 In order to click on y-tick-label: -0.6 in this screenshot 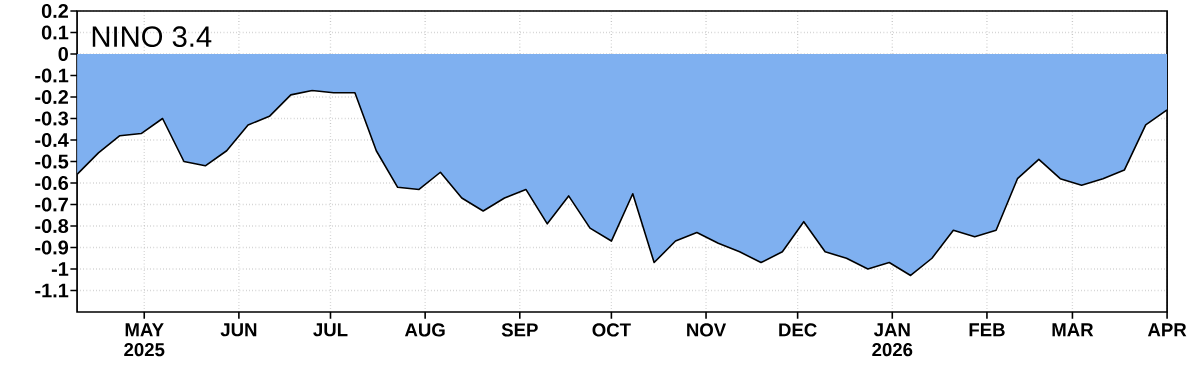, I will do `click(52, 183)`.